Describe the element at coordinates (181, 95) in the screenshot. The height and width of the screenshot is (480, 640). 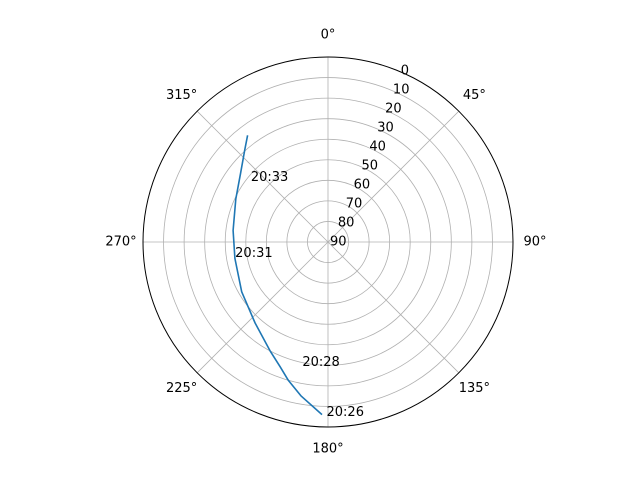
I see `angle-tick-label: 315°` at that location.